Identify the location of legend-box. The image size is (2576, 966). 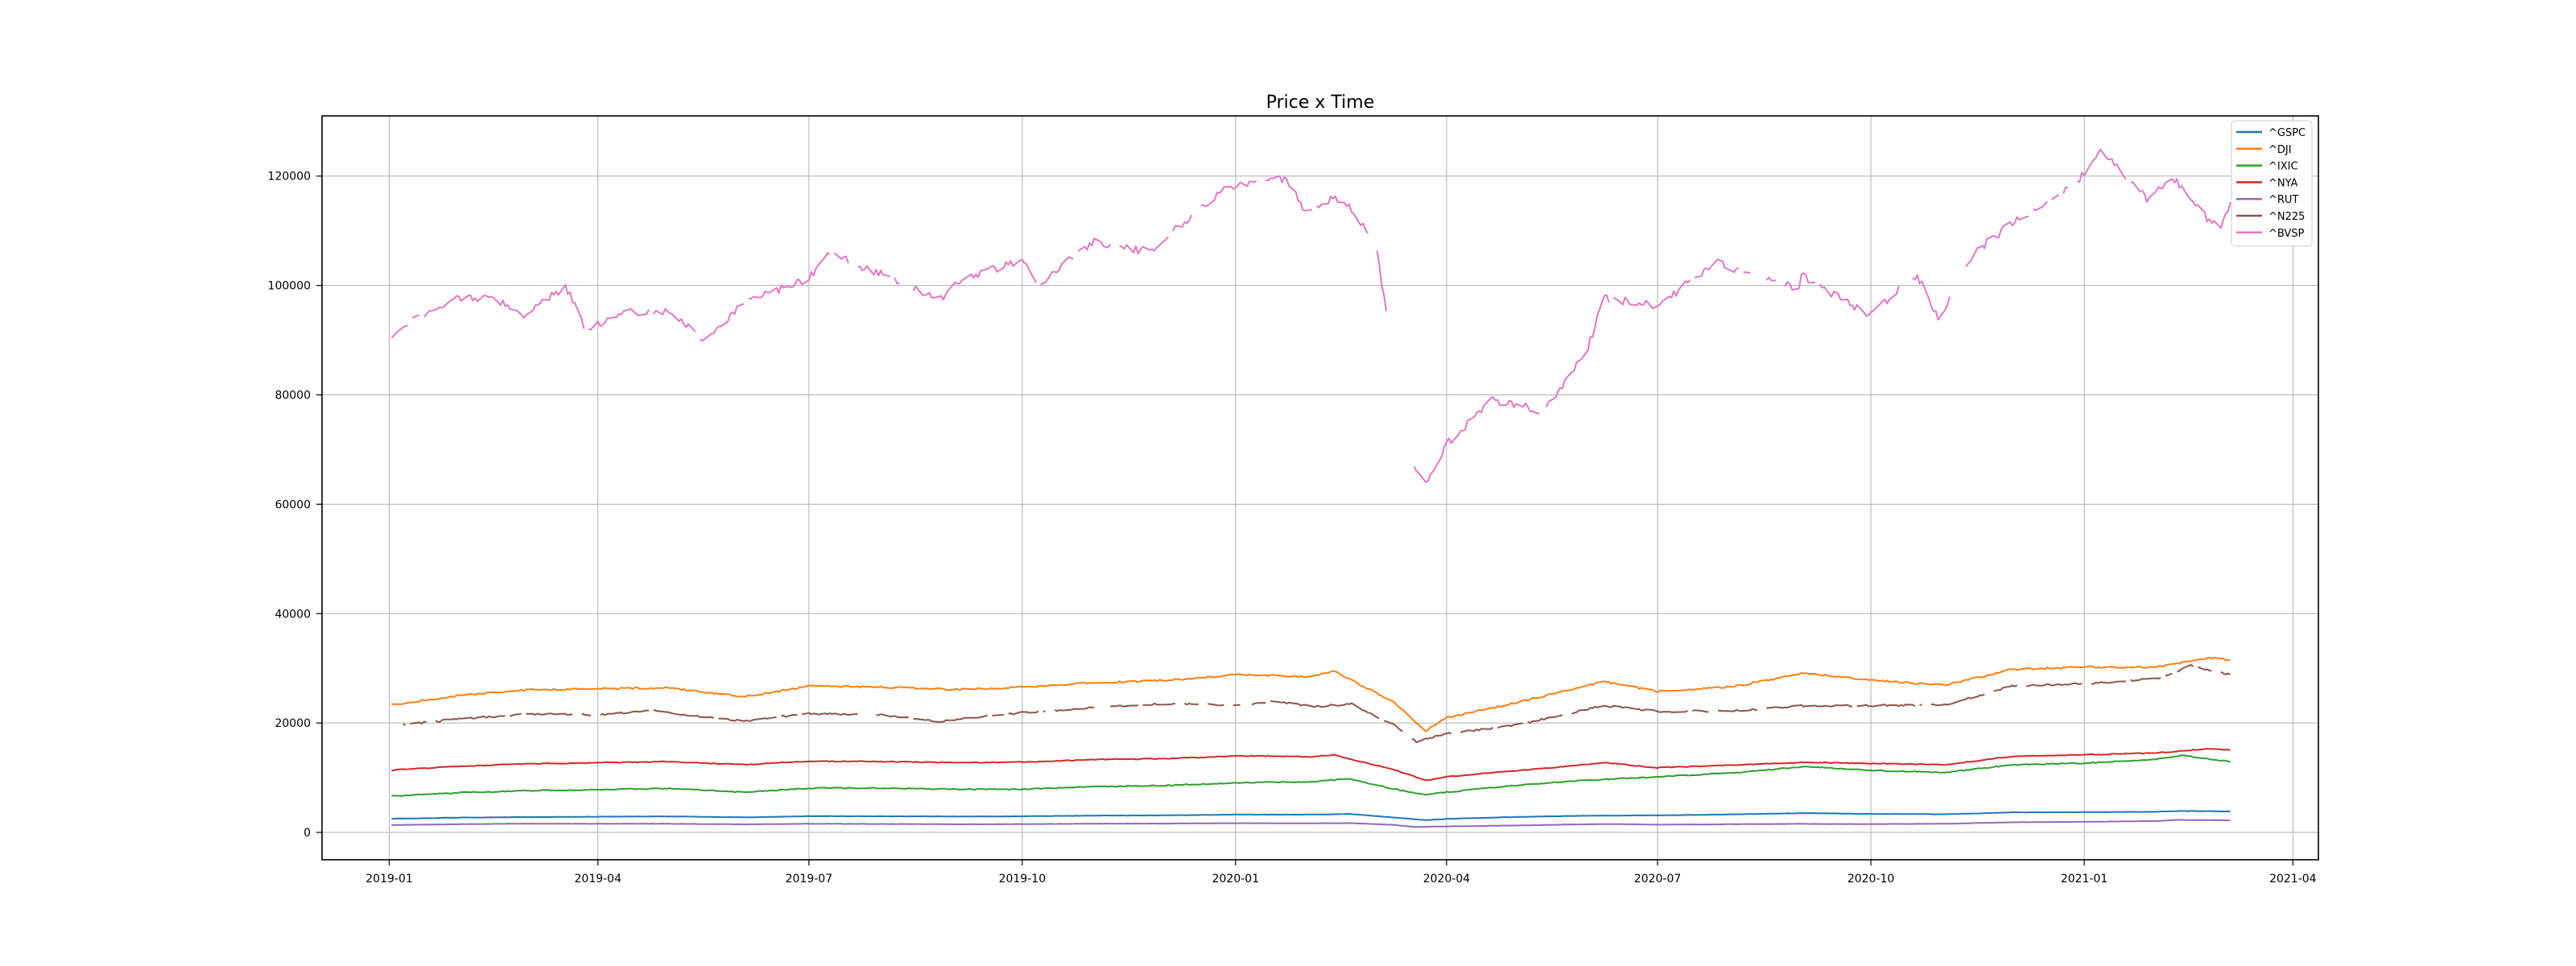
(2272, 183).